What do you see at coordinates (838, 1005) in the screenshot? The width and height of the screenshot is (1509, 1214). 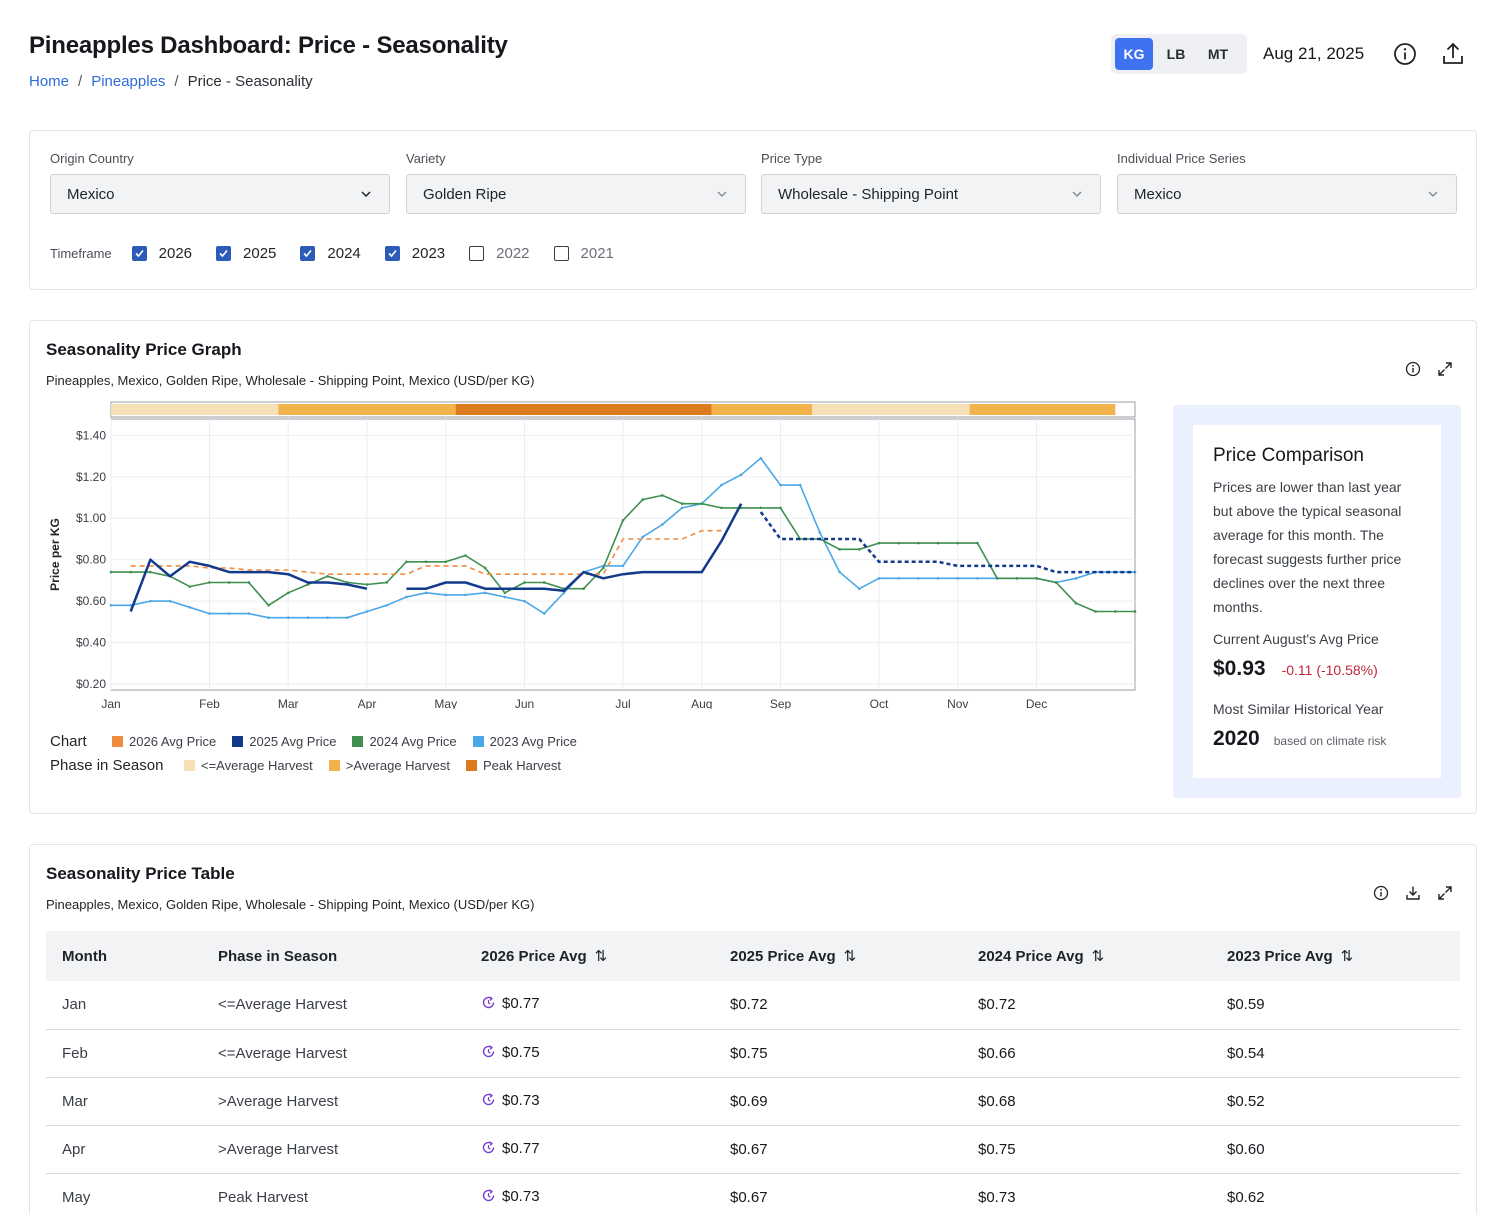 I see `cell-2025: $0.72` at bounding box center [838, 1005].